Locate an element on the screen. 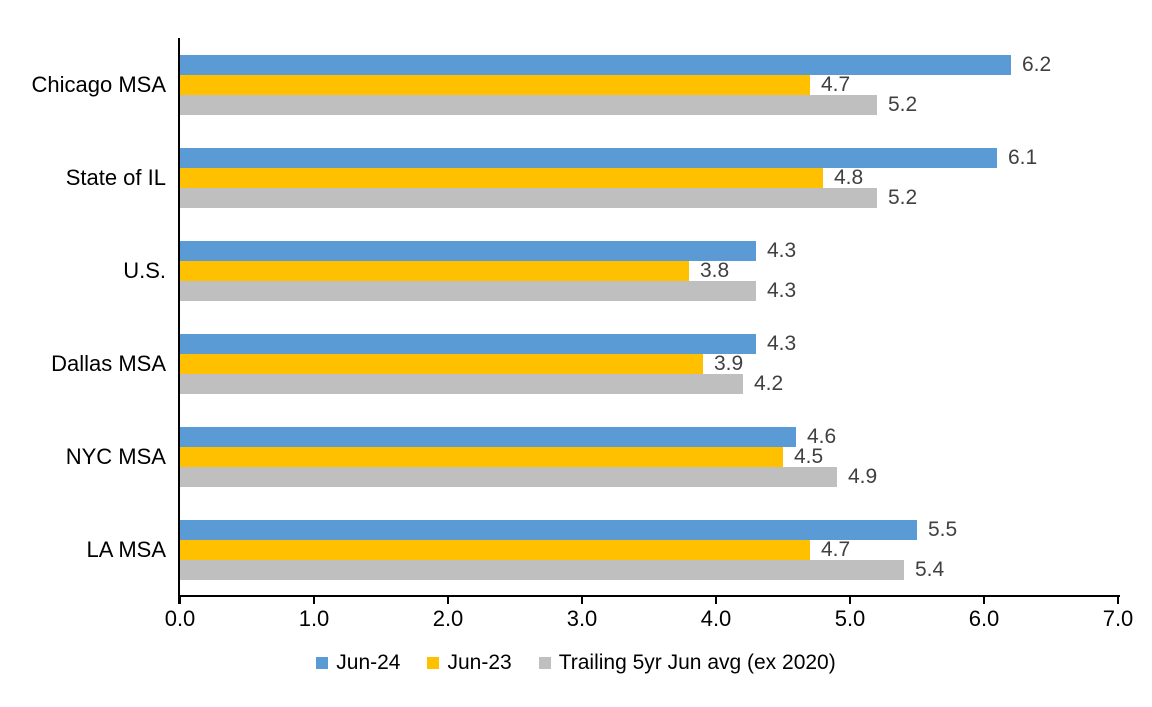 The image size is (1152, 707). legend-item-jun-24: Jun-24 is located at coordinates (358, 663).